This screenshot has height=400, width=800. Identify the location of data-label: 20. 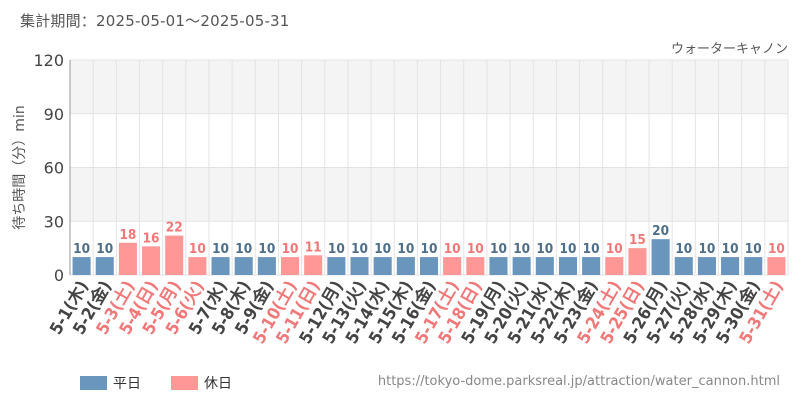
(660, 231).